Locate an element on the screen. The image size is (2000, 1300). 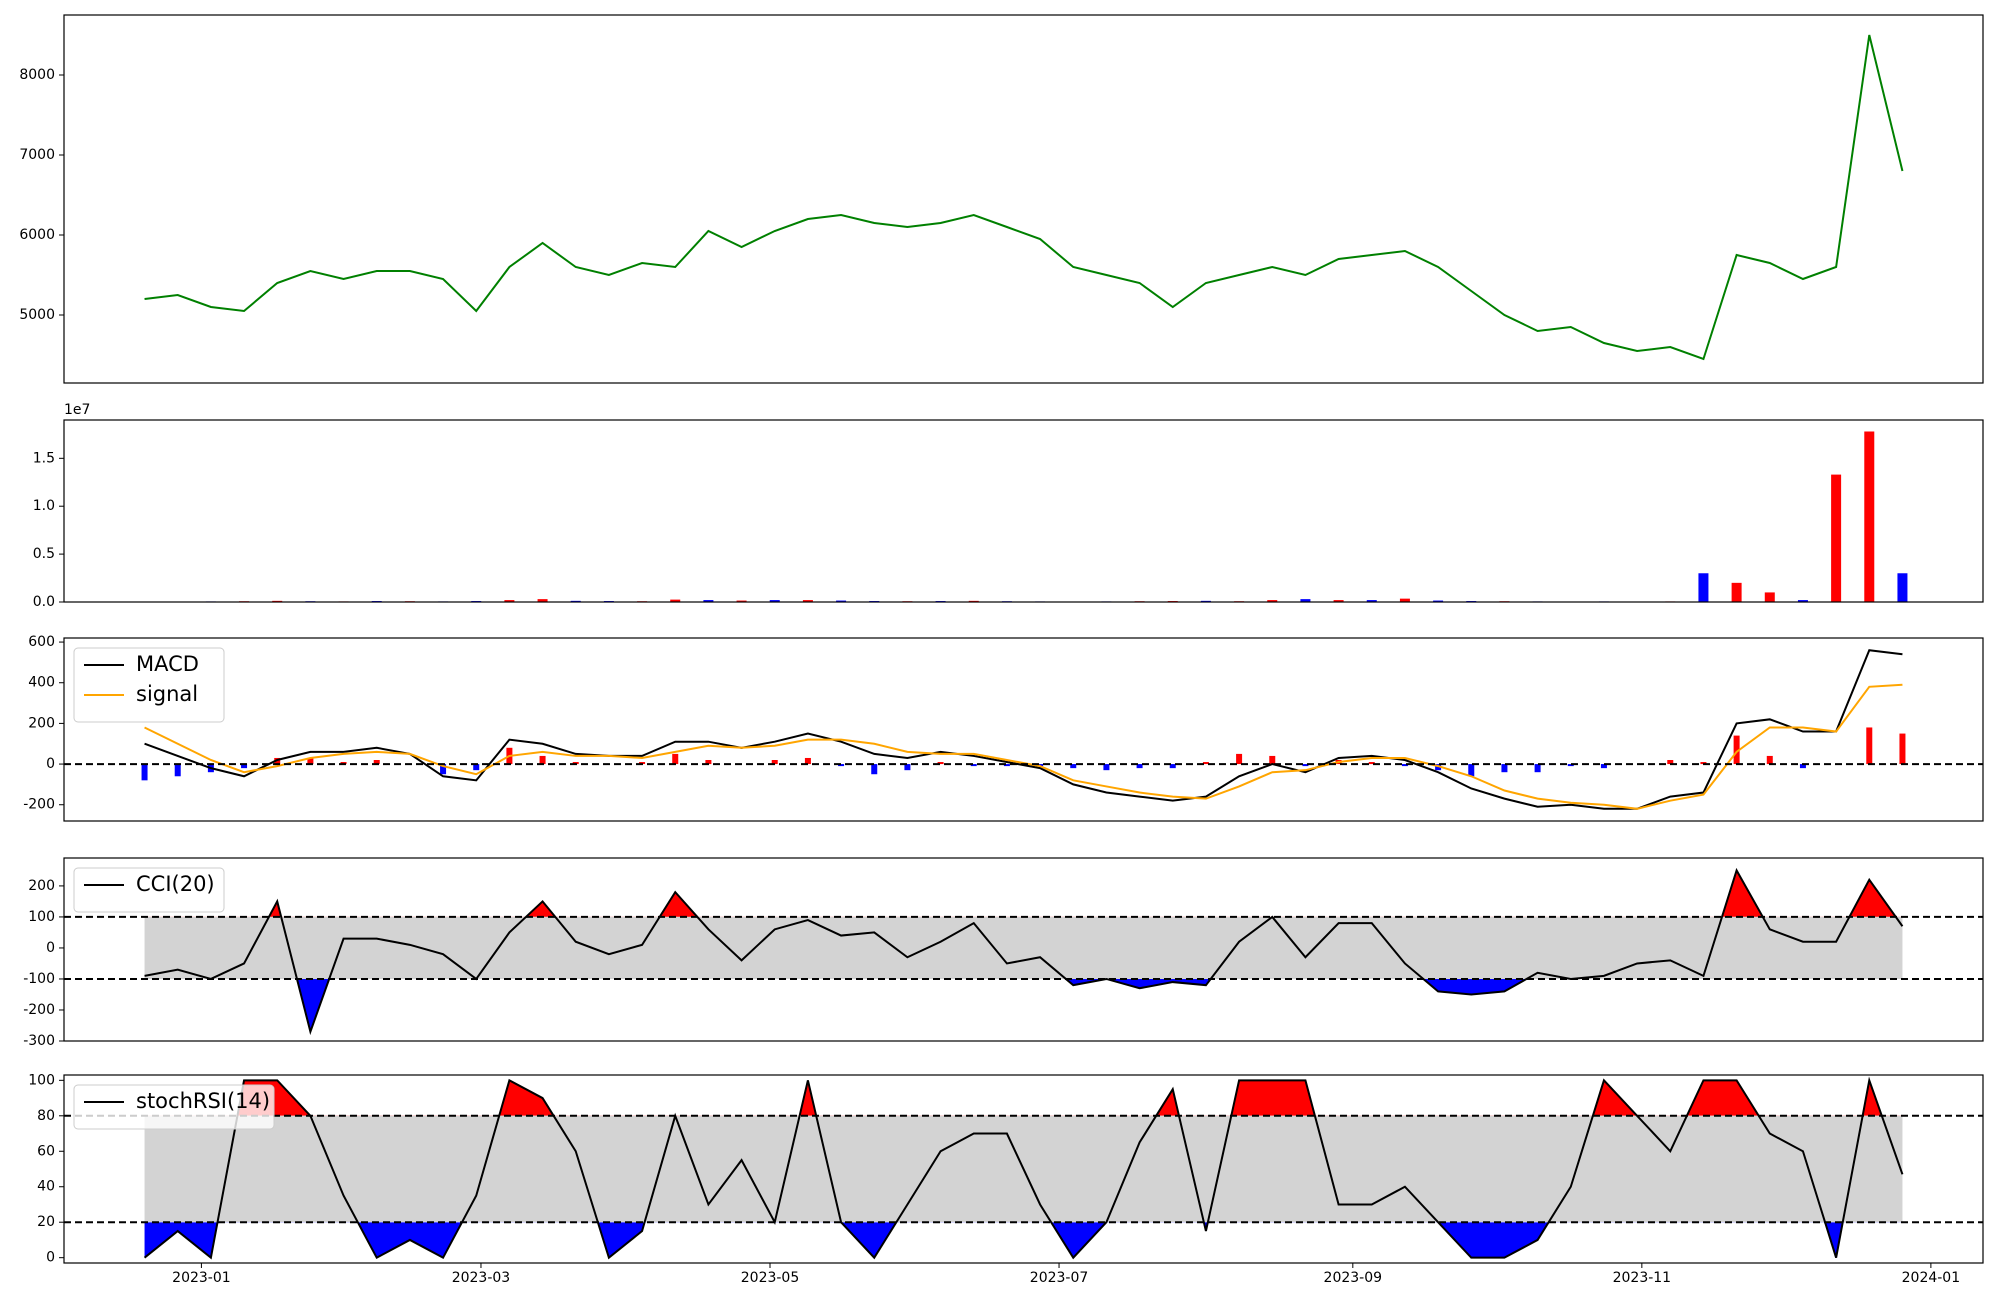
x-tick-label: 2023-05 is located at coordinates (770, 1278).